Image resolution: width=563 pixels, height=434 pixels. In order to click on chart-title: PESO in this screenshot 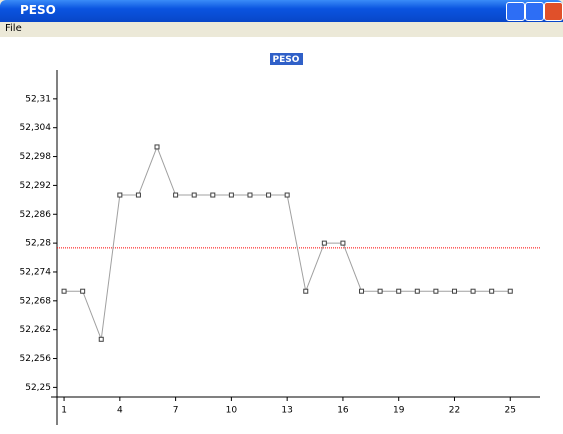, I will do `click(286, 60)`.